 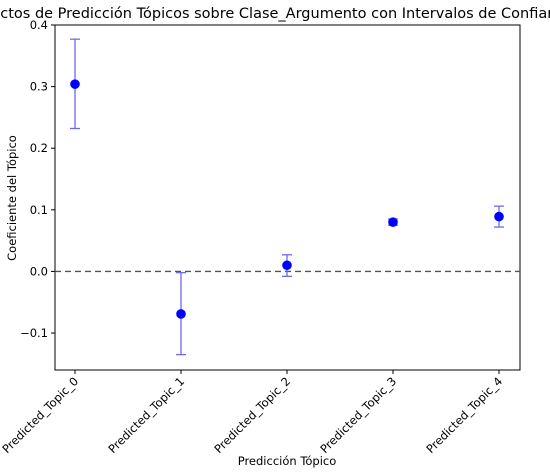 I want to click on y-tick-label: 0.3, so click(x=39, y=87).